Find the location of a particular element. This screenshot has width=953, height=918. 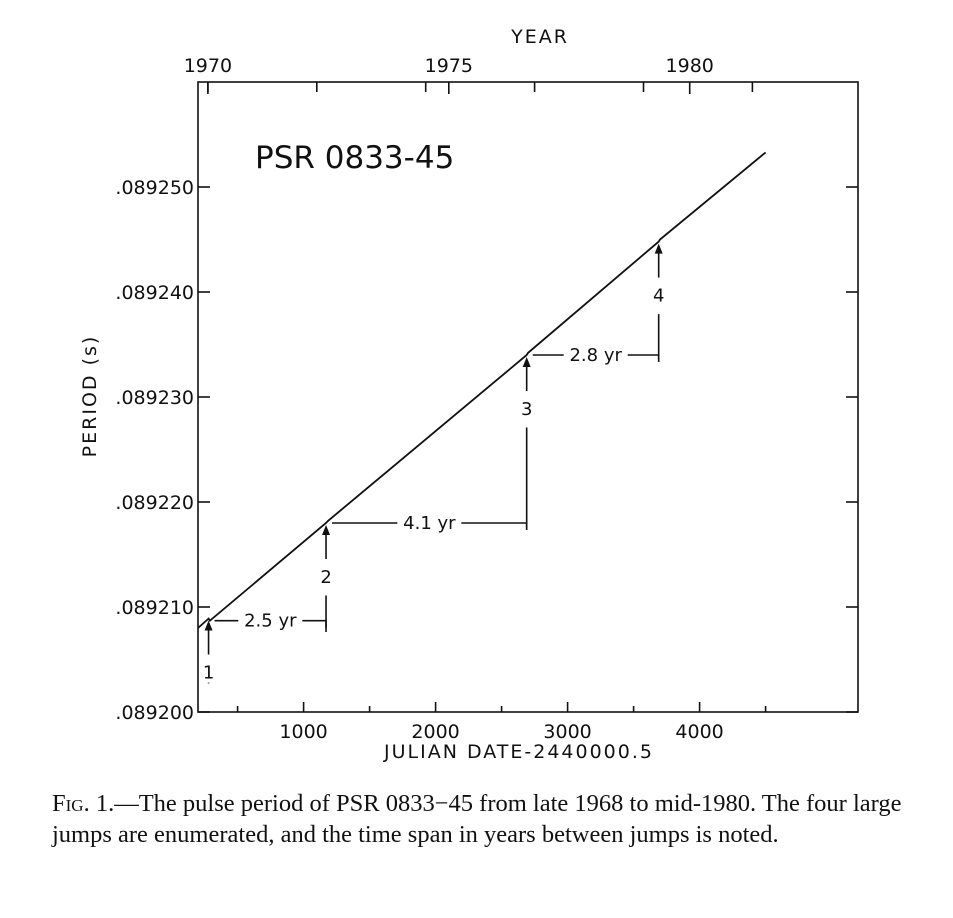

y-tick-label: .089210 is located at coordinates (154, 608).